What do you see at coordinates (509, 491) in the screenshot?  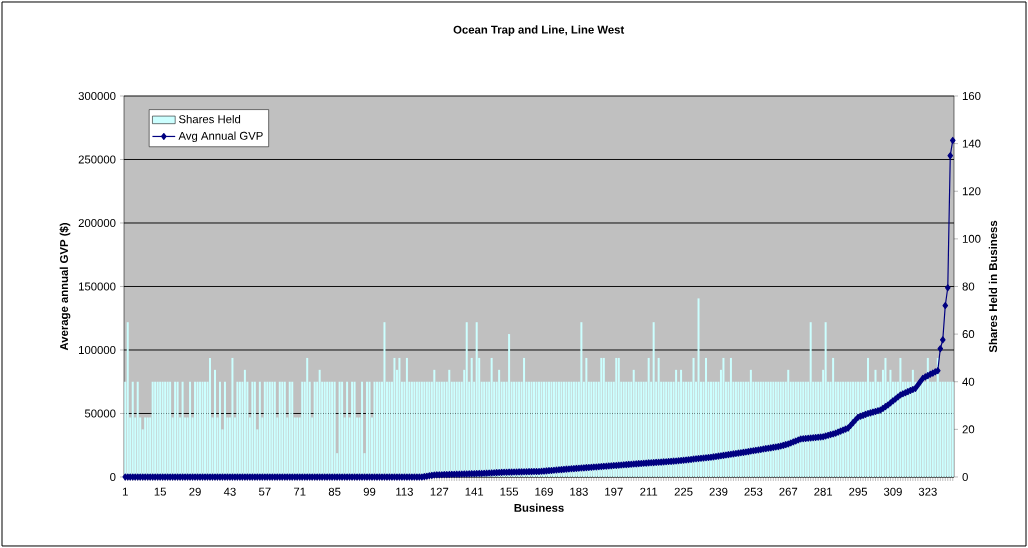 I see `x-tick-label: 155` at bounding box center [509, 491].